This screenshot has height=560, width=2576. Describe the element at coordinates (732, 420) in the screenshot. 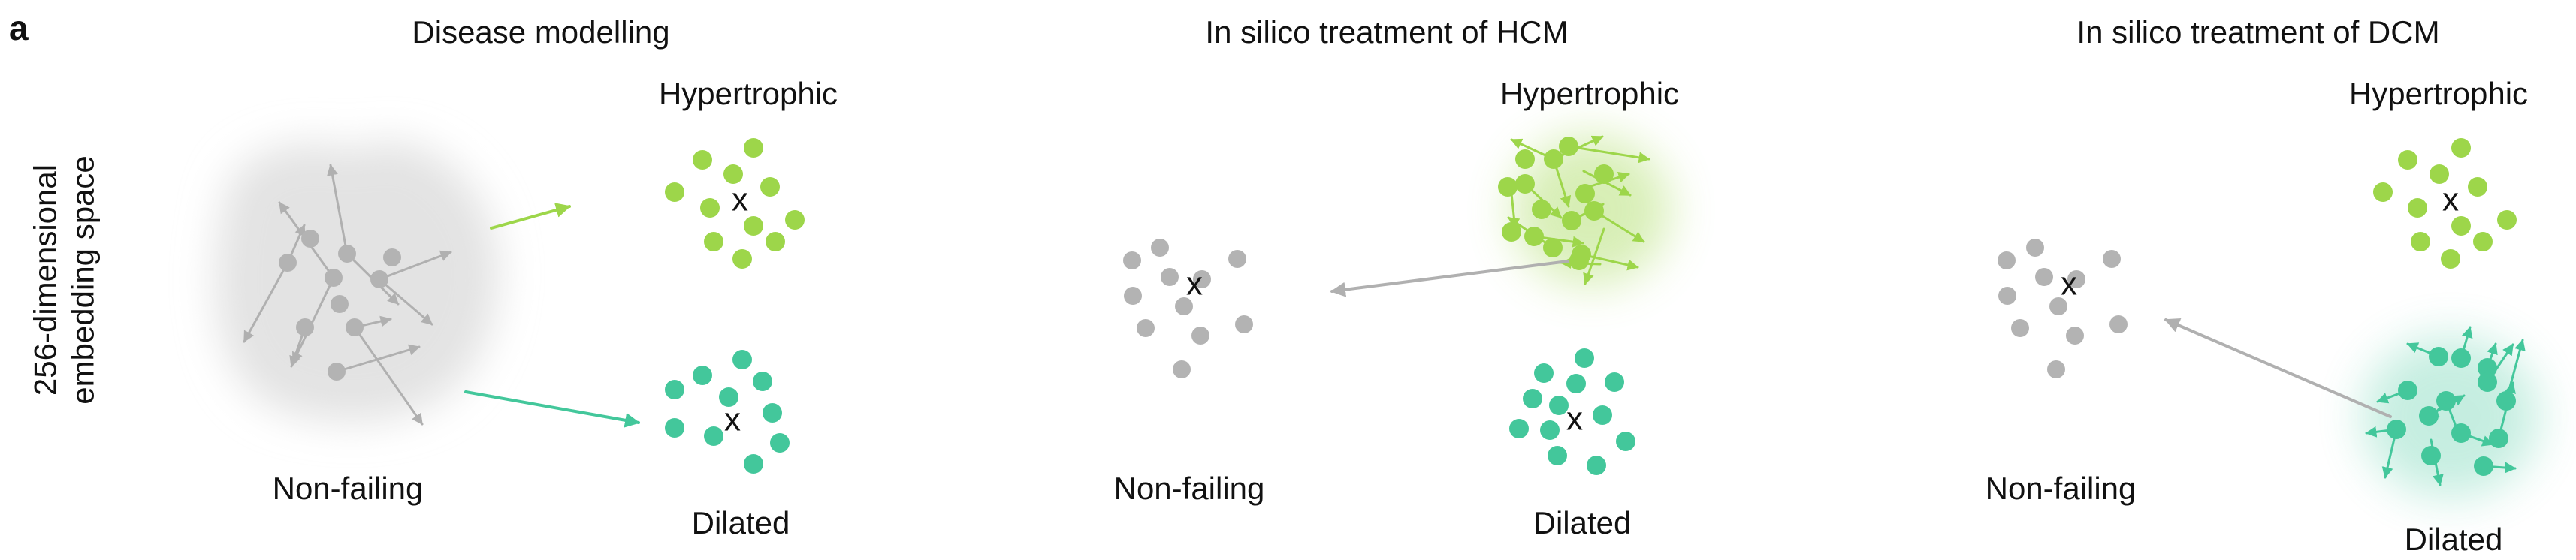

I see `dilated-centroid-x: x` at that location.